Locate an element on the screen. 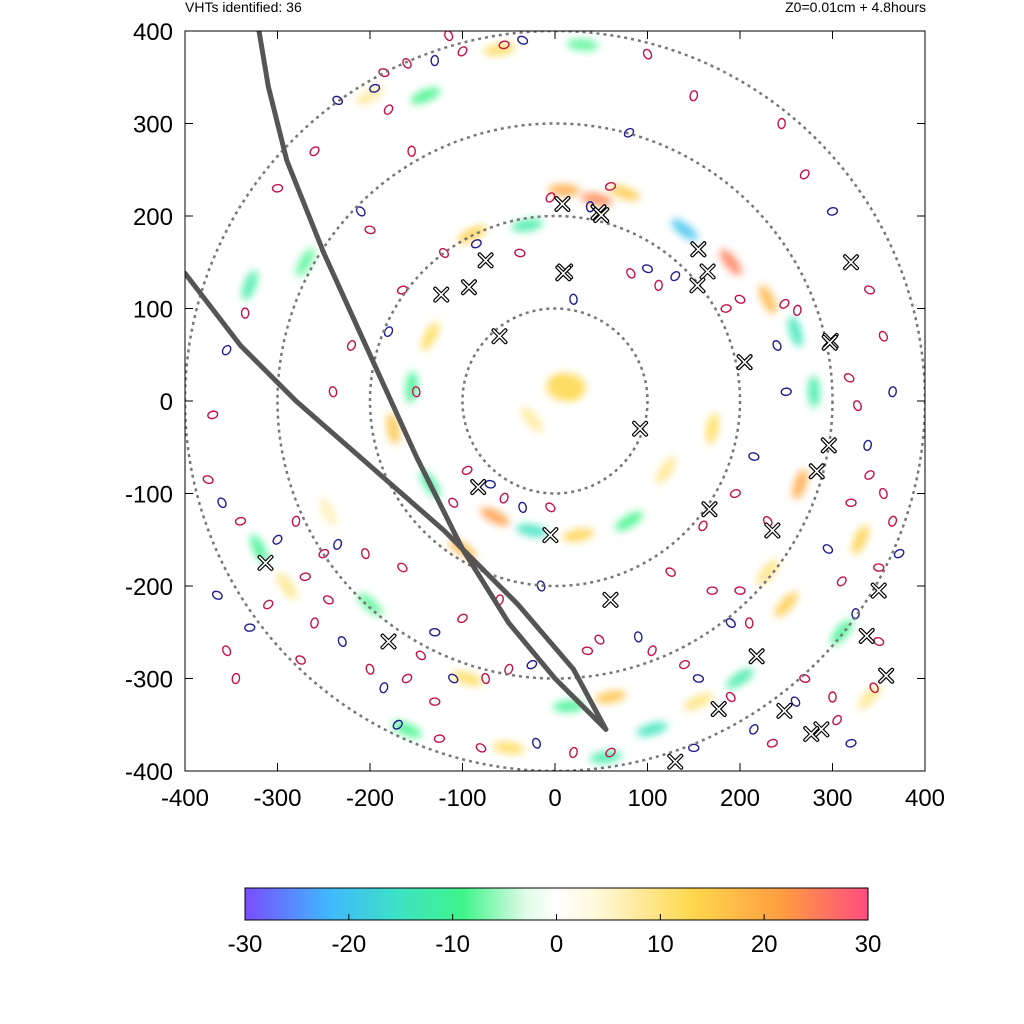 Image resolution: width=1024 pixels, height=1024 pixels. y-tick-label: 200 is located at coordinates (153, 217).